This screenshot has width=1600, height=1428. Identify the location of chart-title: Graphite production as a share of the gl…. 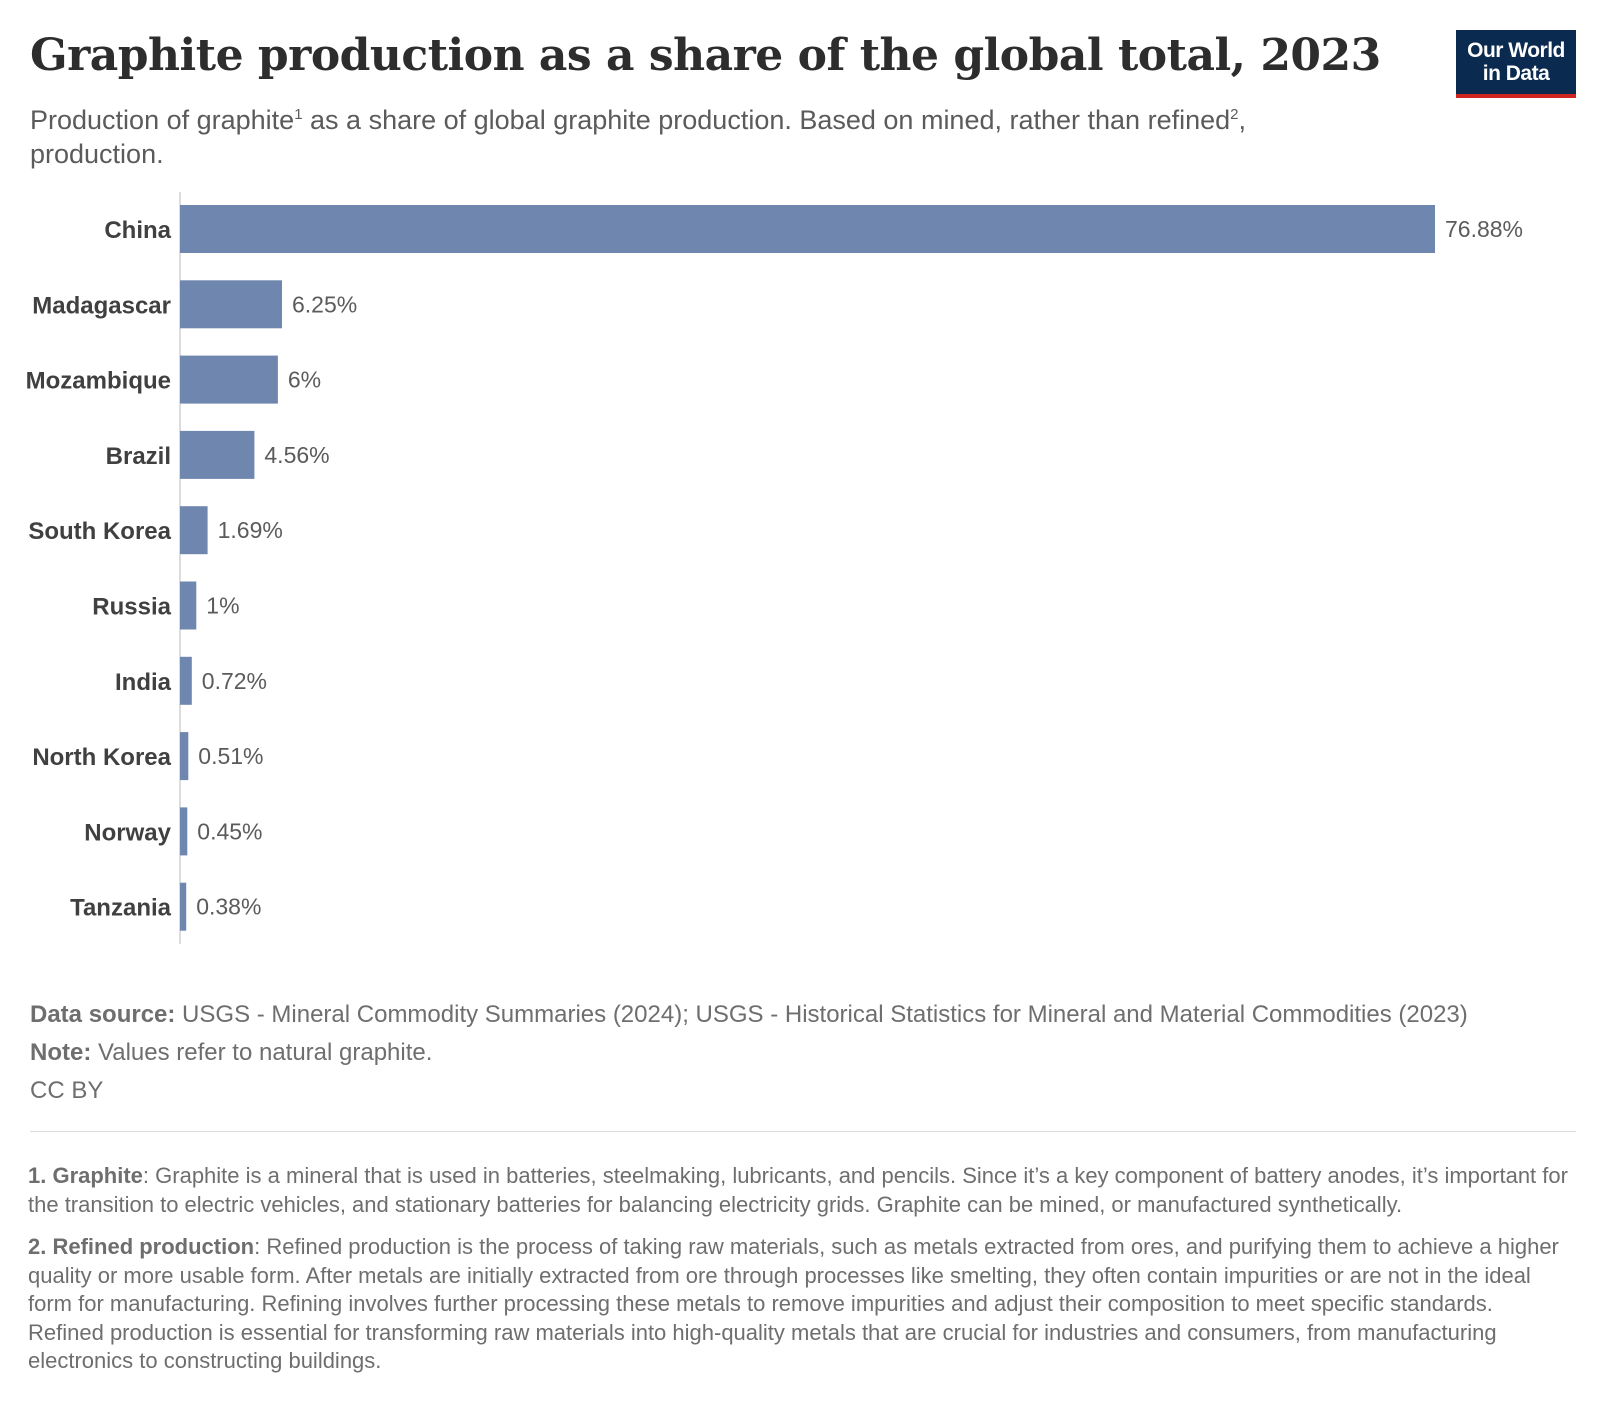
(705, 55).